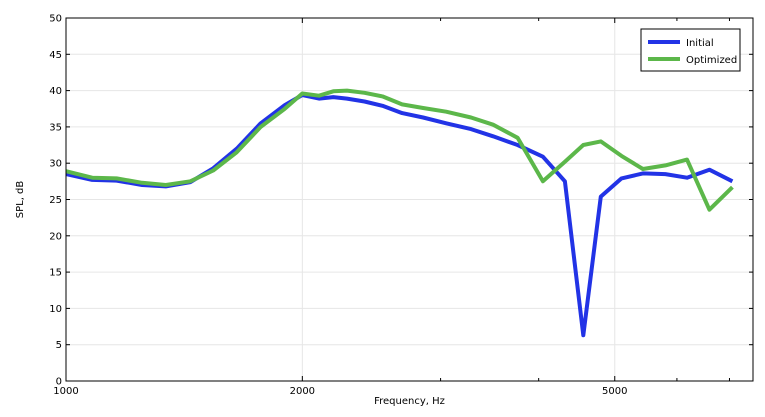  Describe the element at coordinates (55, 164) in the screenshot. I see `y-tick-label: 30` at that location.